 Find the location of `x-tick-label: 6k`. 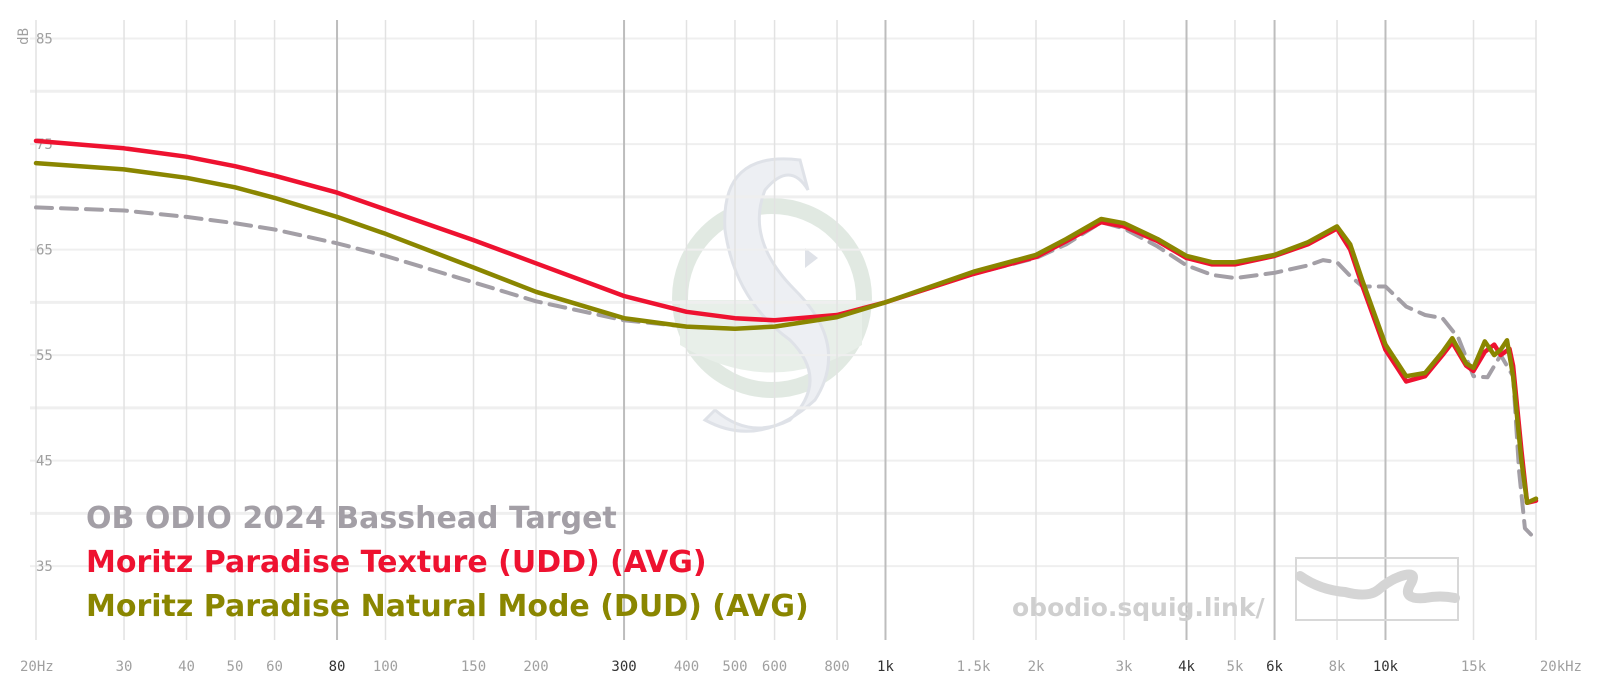

x-tick-label: 6k is located at coordinates (1274, 667).